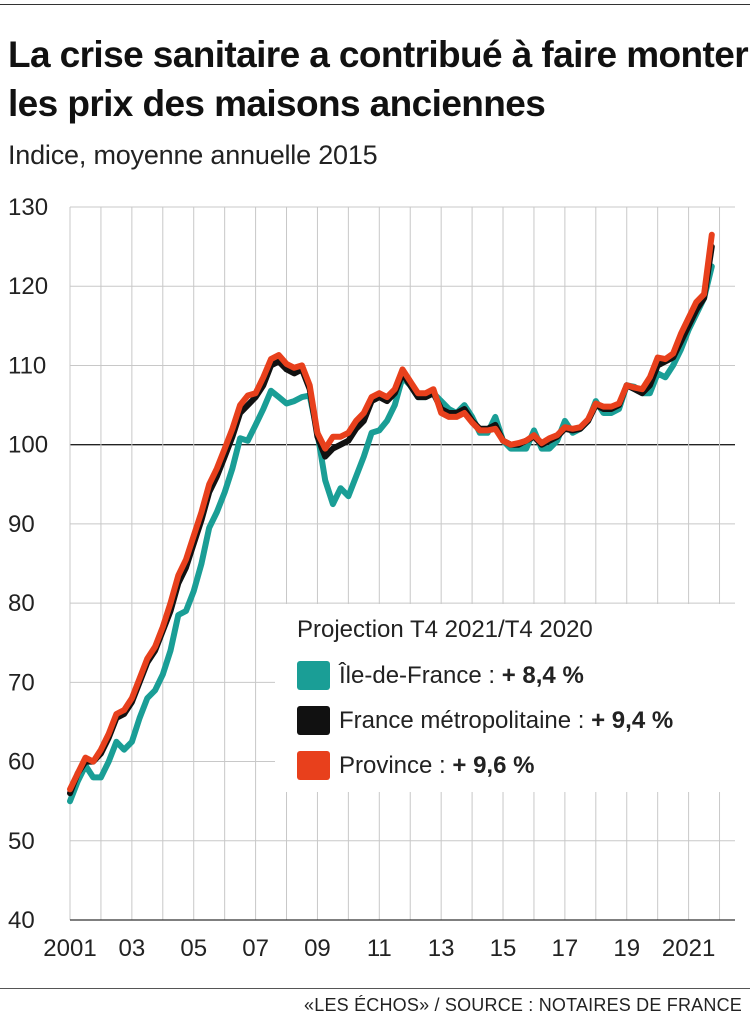 Image resolution: width=750 pixels, height=1024 pixels. What do you see at coordinates (503, 948) in the screenshot?
I see `x-tick-label: 15` at bounding box center [503, 948].